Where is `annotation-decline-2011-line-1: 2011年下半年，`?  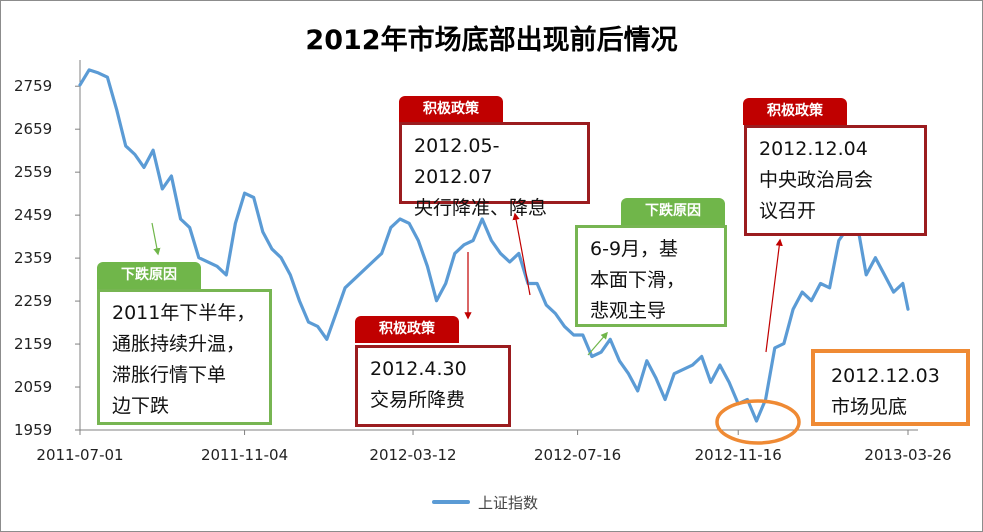
annotation-decline-2011-line-1: 2011年下半年， is located at coordinates (184, 313).